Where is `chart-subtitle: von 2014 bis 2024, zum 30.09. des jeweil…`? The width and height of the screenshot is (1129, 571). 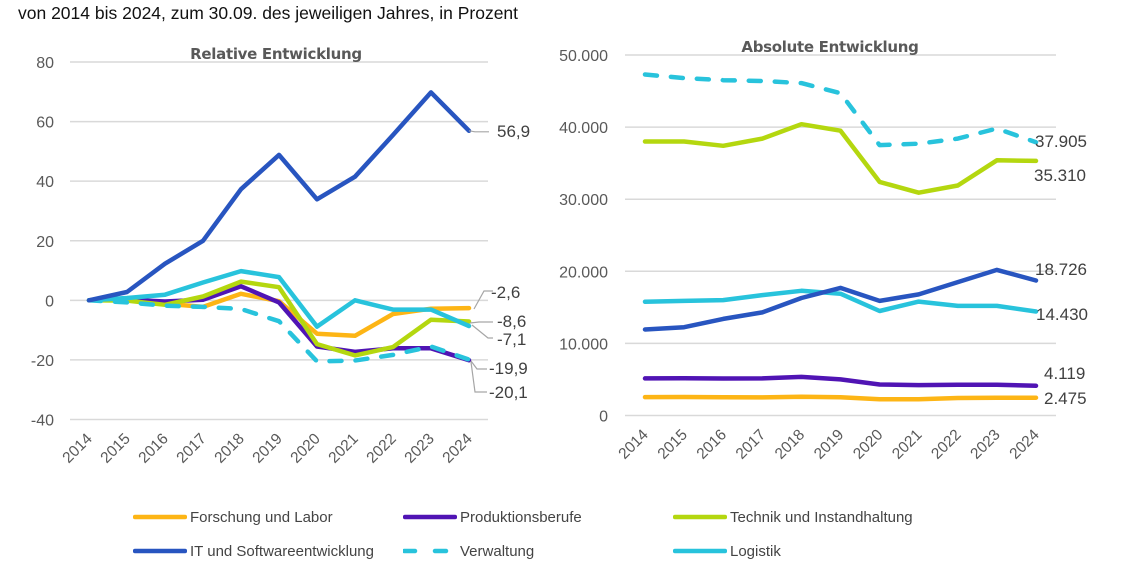
chart-subtitle: von 2014 bis 2024, zum 30.09. des jeweil… is located at coordinates (268, 13).